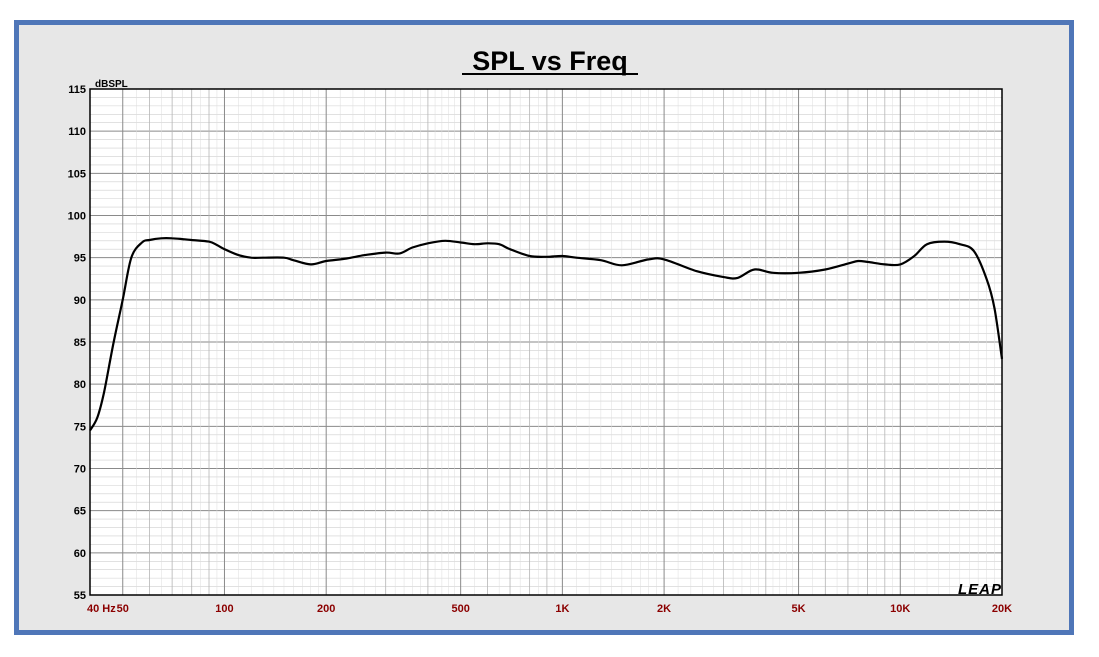  I want to click on y-tick-label: 65, so click(80, 512).